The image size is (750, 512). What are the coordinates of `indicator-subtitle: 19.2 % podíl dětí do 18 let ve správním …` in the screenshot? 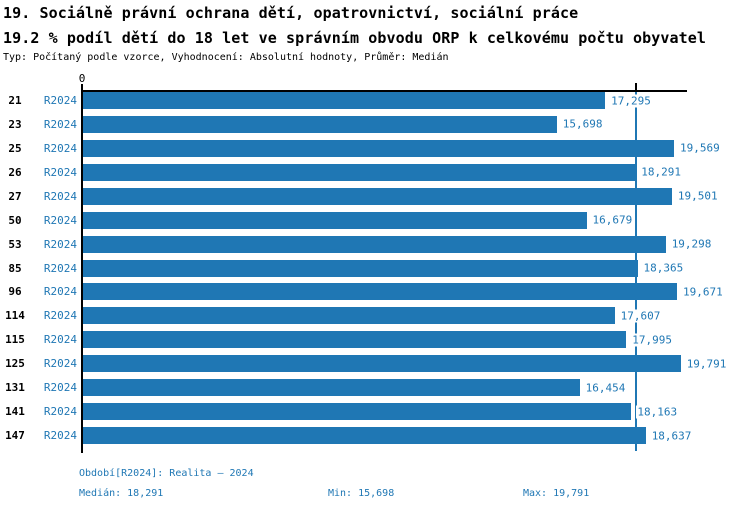 It's located at (355, 38).